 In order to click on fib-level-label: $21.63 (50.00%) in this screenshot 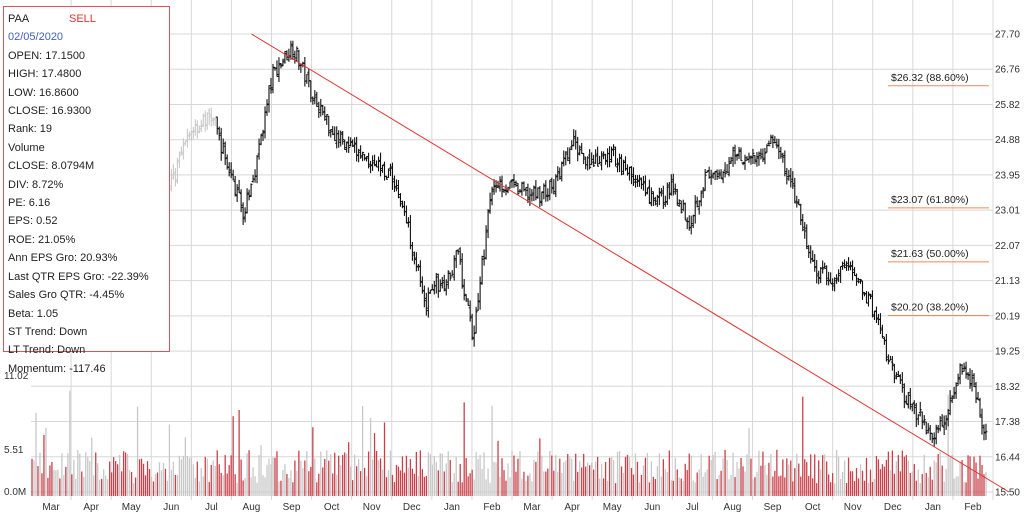, I will do `click(930, 254)`.